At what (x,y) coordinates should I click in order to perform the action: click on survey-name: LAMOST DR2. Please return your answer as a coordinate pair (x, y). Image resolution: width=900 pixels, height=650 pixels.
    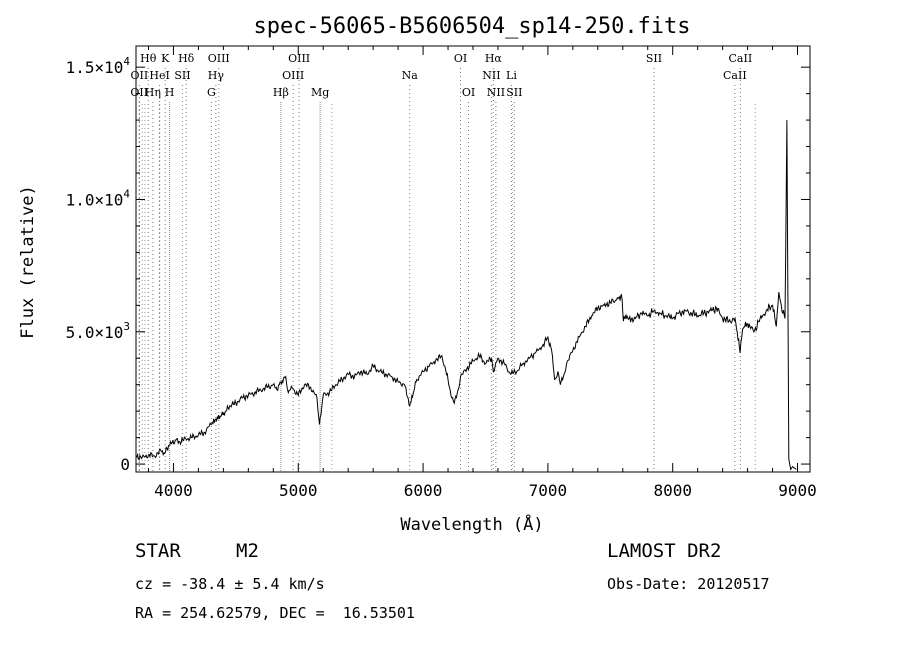
    Looking at the image, I should click on (664, 551).